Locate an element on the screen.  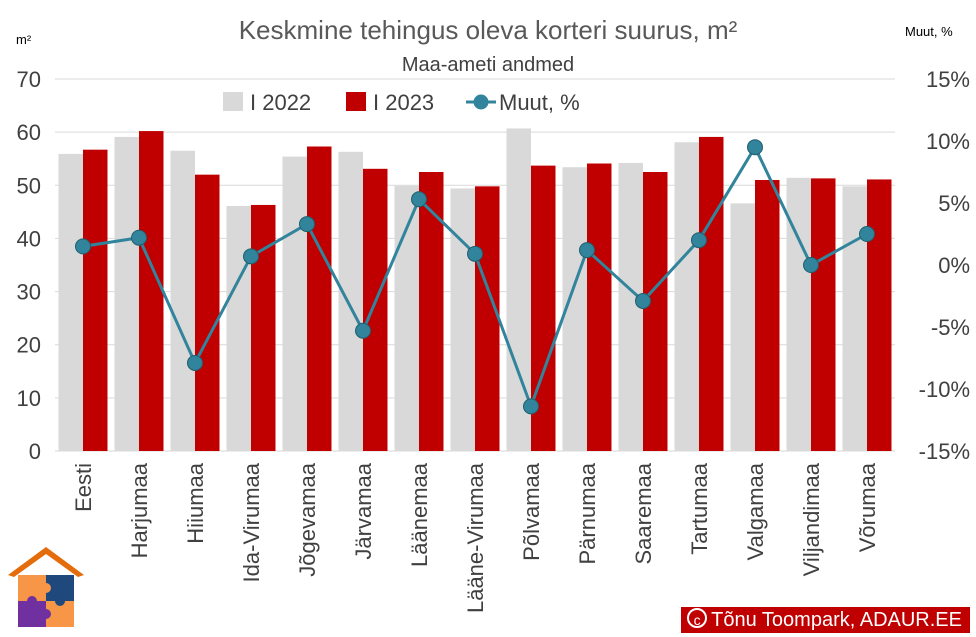
legend-background is located at coordinates (453, 101).